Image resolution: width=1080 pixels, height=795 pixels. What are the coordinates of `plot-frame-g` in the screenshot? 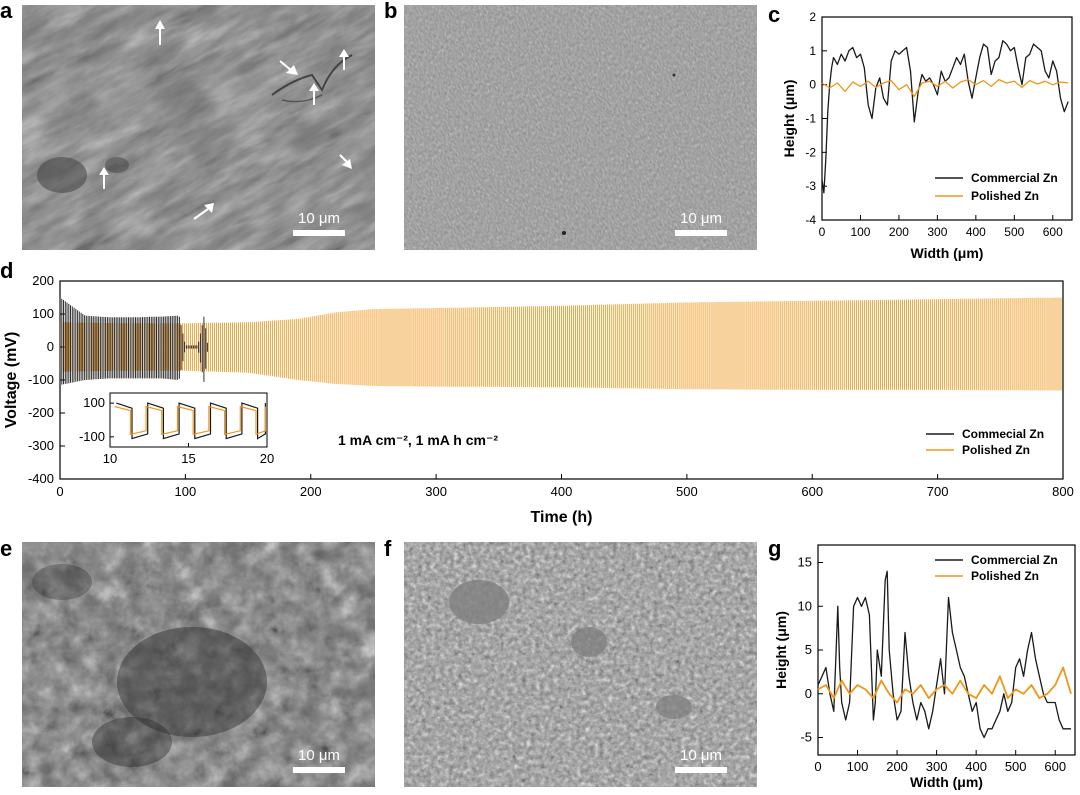 It's located at (946, 650).